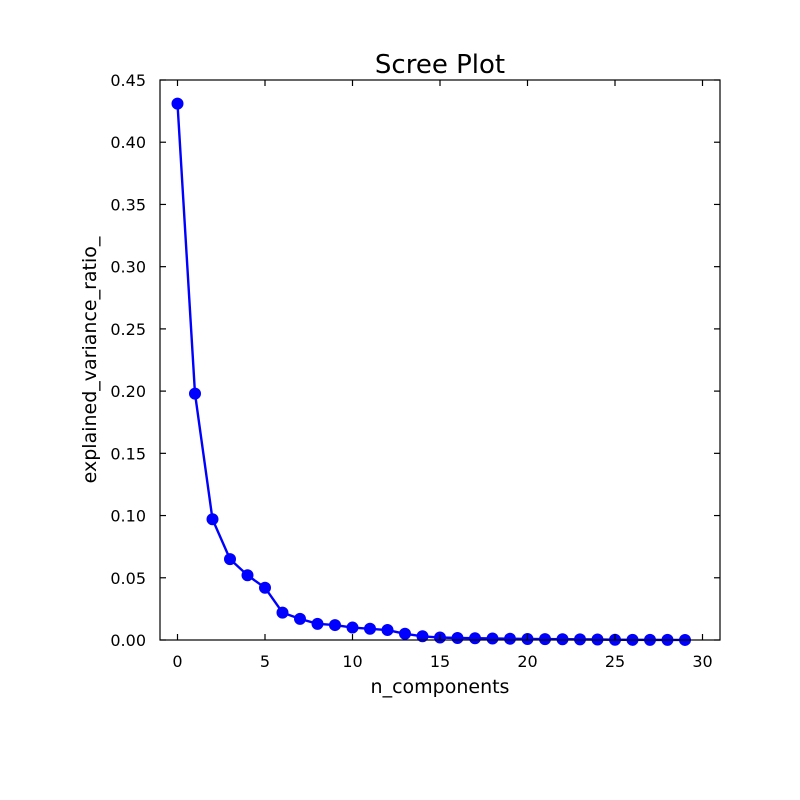 The height and width of the screenshot is (800, 800). What do you see at coordinates (128, 516) in the screenshot?
I see `y-tick-label: 0.10` at bounding box center [128, 516].